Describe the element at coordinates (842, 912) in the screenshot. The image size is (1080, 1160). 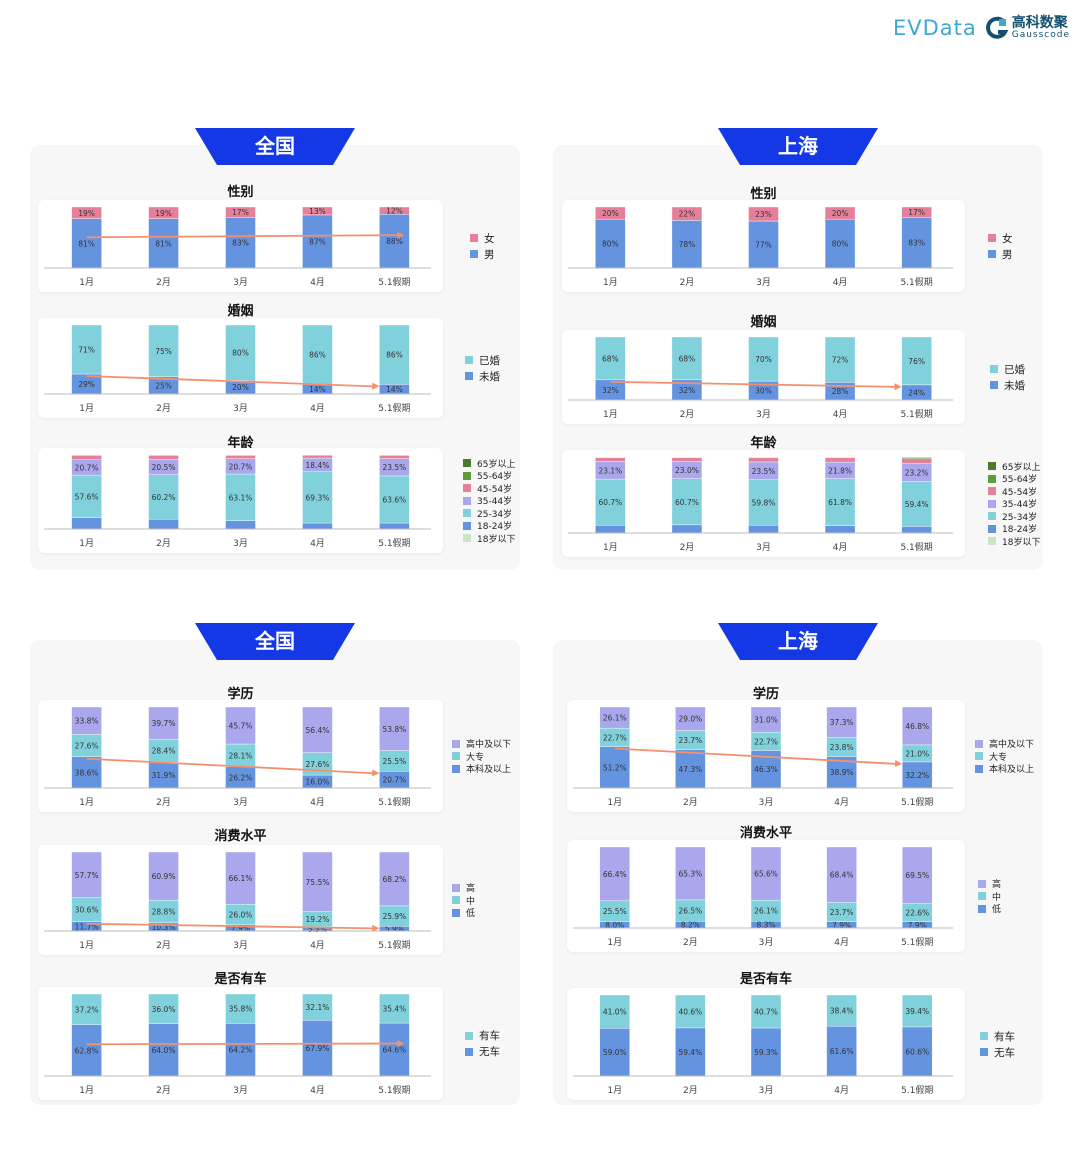
I see `data-label: 23.7%` at that location.